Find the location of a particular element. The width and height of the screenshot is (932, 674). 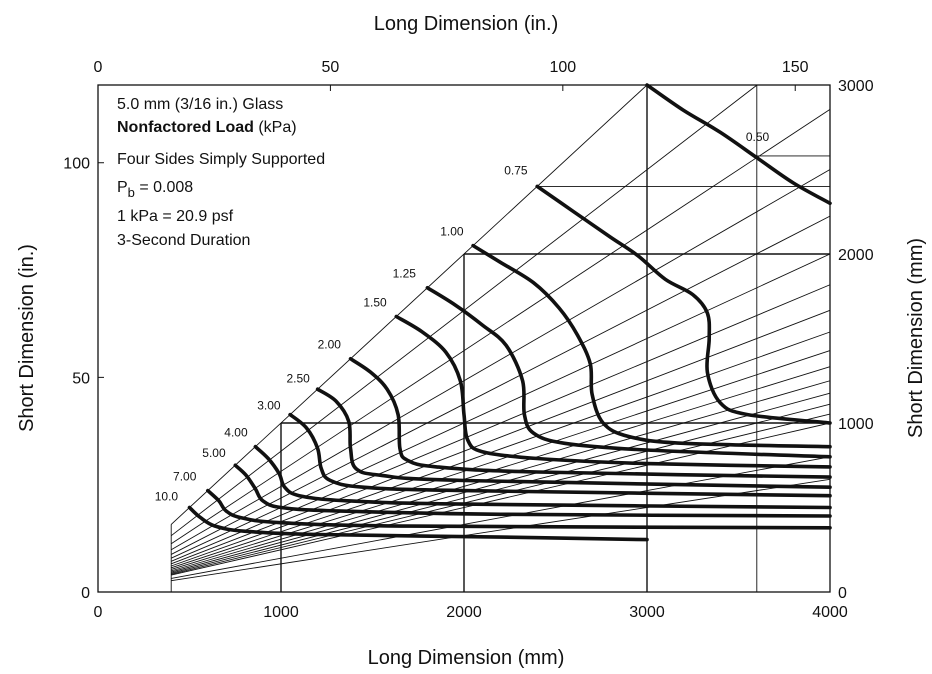

load-curve-label: 1.00 is located at coordinates (452, 231).